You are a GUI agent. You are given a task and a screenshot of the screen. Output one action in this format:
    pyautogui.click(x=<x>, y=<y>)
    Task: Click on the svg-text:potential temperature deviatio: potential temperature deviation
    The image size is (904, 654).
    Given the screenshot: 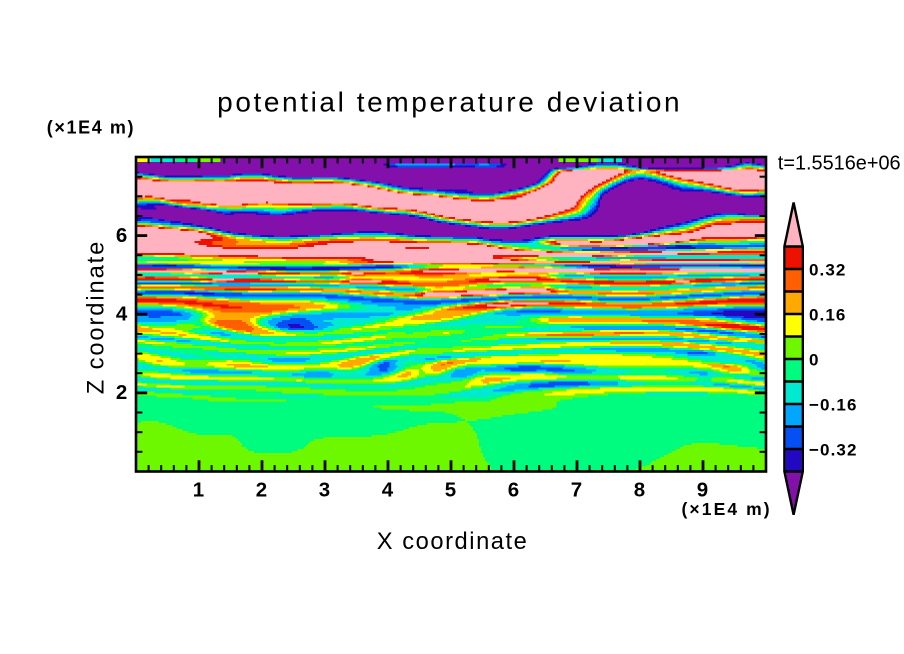 What is the action you would take?
    pyautogui.click(x=449, y=102)
    